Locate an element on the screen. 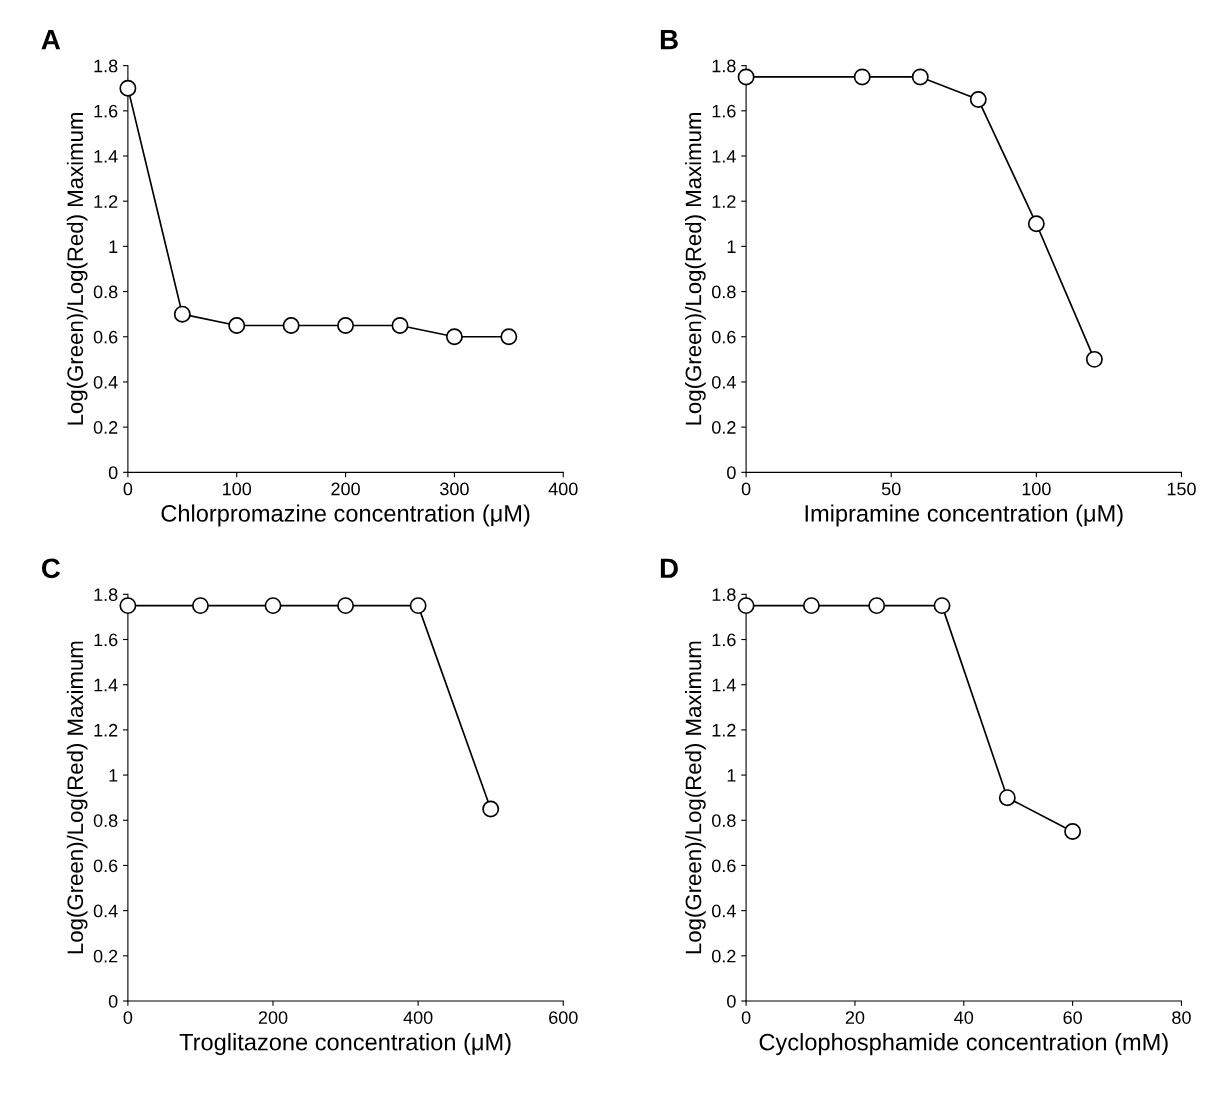  x-tick-label: 600 is located at coordinates (563, 1017).